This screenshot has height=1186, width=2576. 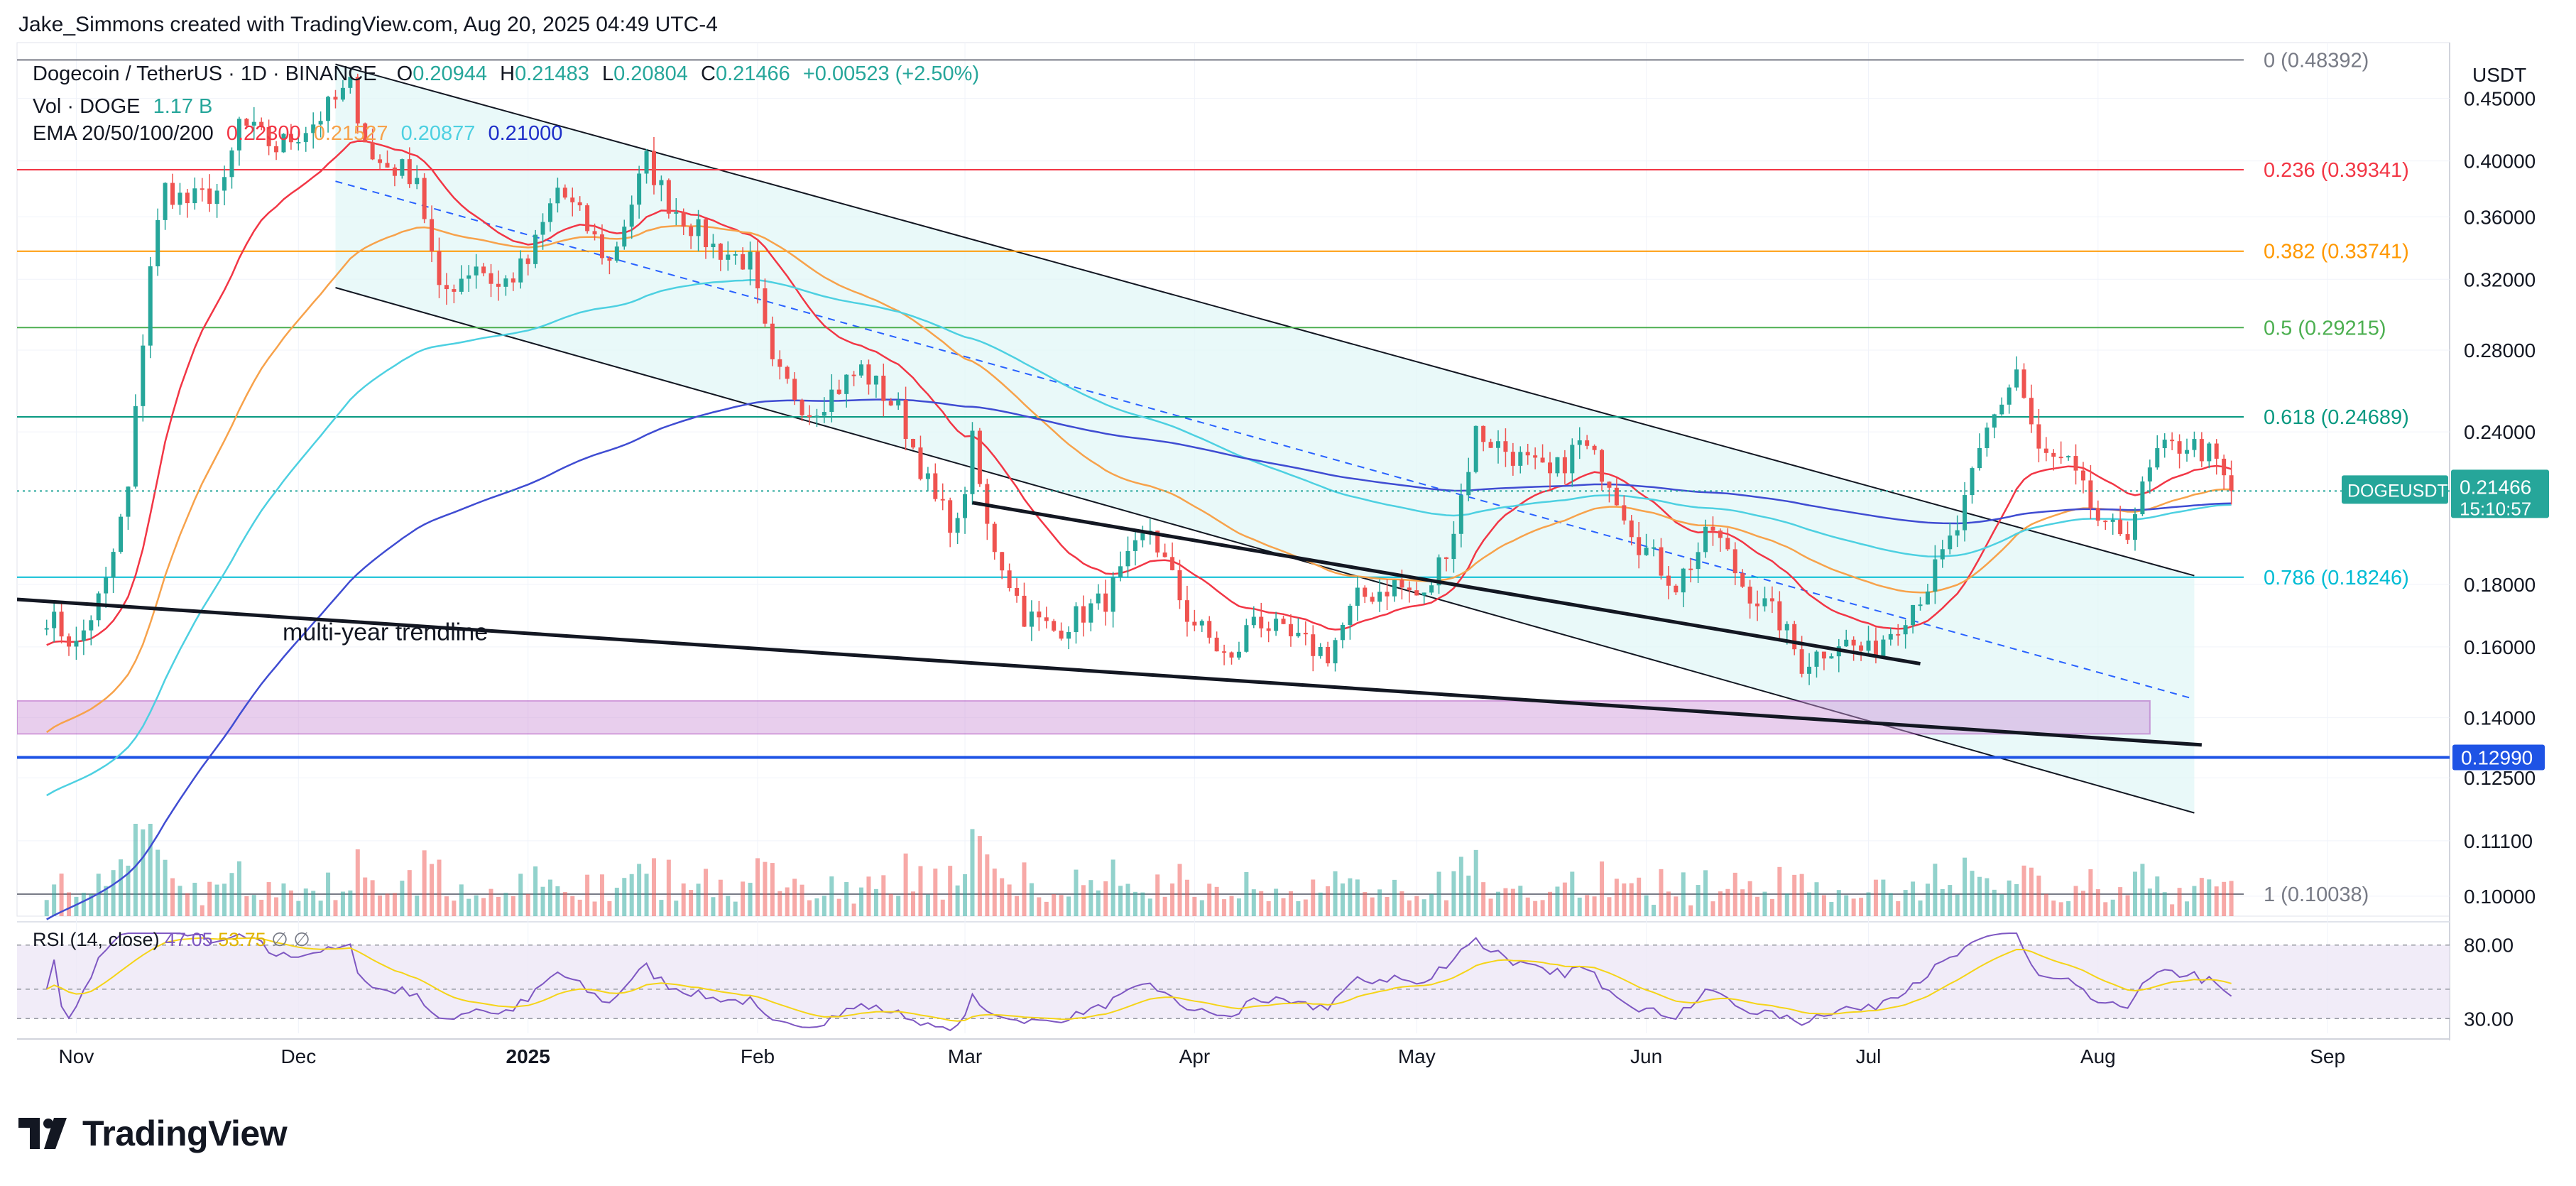 I want to click on volume-legend: Vol · DOGE 1.17 B, so click(x=122, y=107).